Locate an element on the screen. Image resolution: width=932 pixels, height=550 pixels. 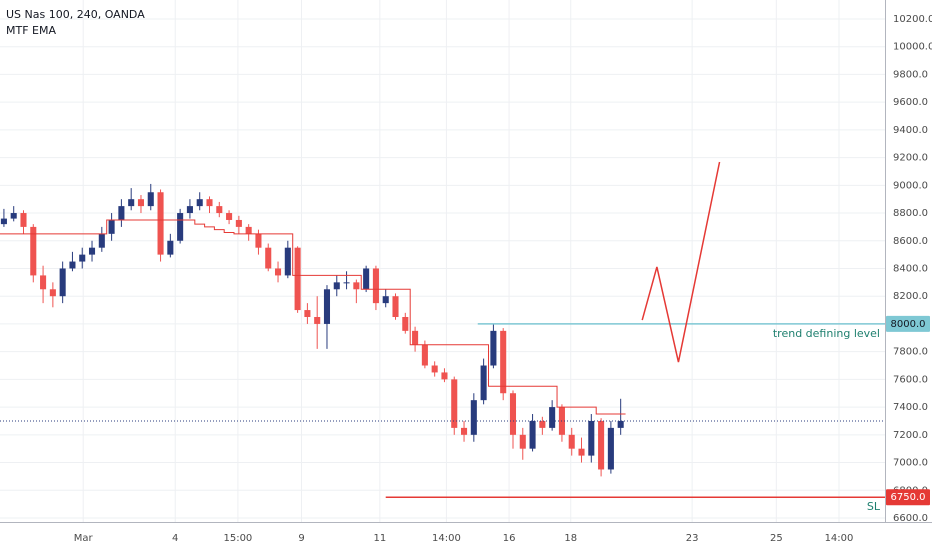
level-text: SL is located at coordinates (874, 506).